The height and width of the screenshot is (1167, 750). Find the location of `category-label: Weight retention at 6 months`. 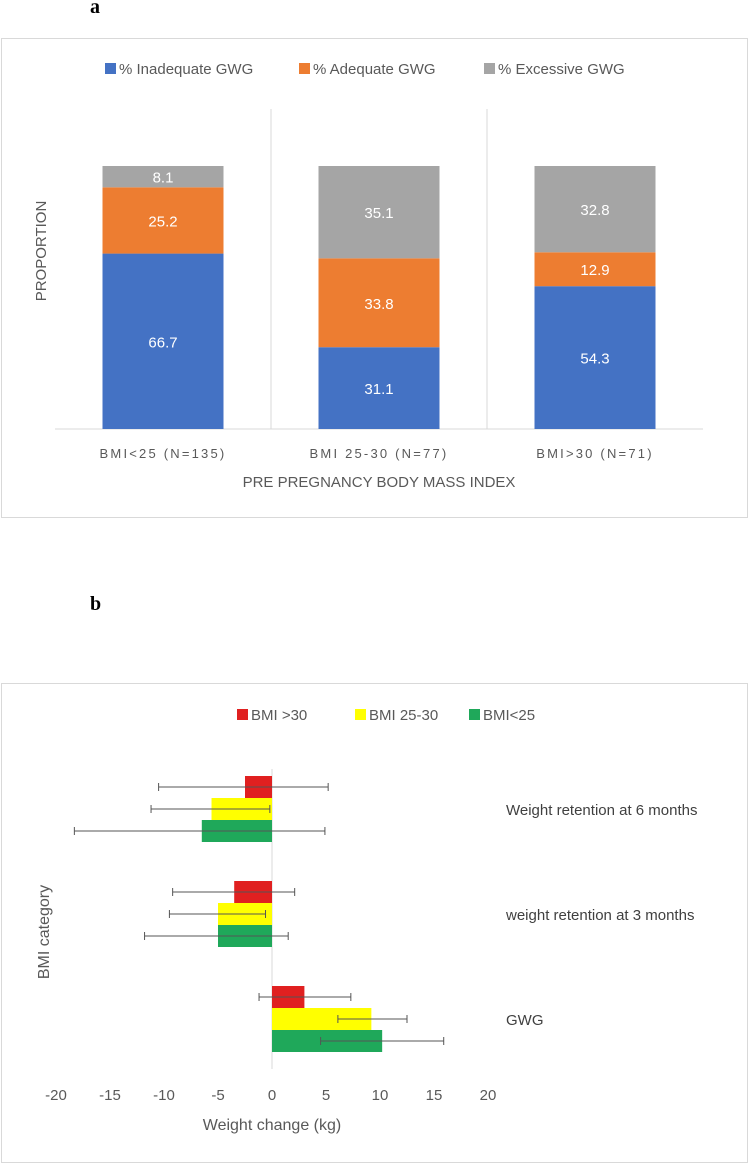

category-label: Weight retention at 6 months is located at coordinates (602, 810).